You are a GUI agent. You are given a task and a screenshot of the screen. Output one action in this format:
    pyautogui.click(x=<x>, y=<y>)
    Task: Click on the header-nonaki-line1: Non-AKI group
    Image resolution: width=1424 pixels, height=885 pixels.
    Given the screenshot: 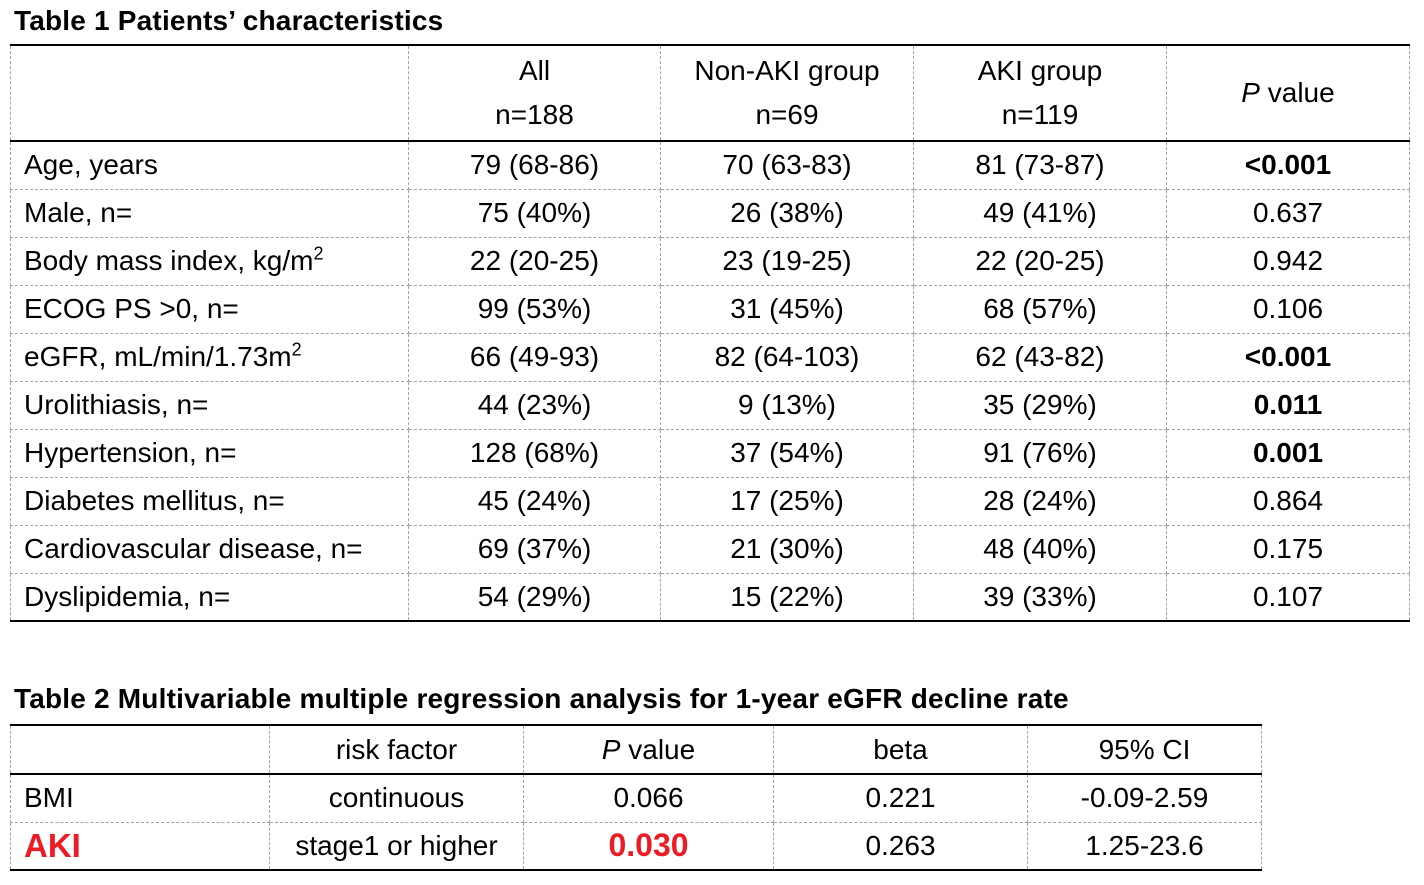 What is the action you would take?
    pyautogui.click(x=787, y=70)
    